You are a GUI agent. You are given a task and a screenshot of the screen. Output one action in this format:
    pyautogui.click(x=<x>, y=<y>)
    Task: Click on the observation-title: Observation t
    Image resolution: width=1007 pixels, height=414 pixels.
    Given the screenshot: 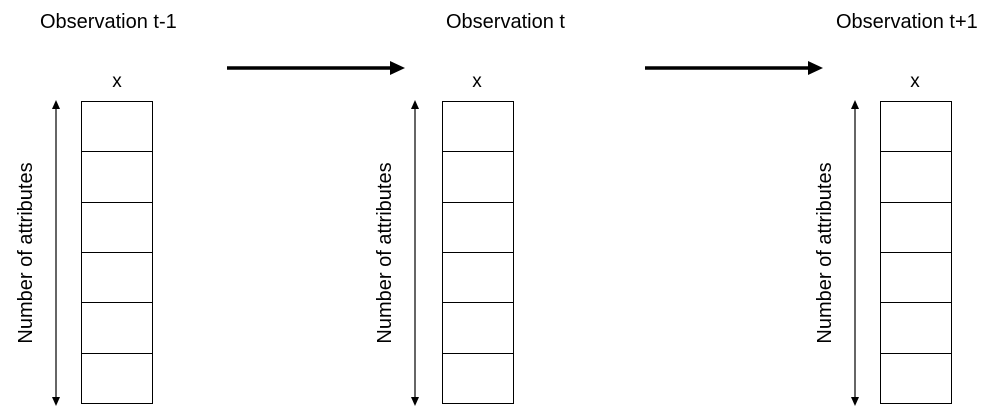 What is the action you would take?
    pyautogui.click(x=505, y=22)
    